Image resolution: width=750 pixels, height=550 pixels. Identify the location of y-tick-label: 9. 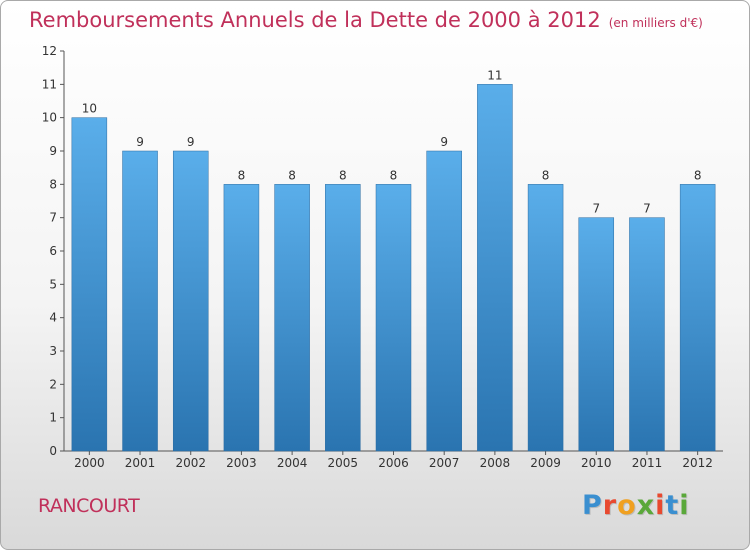
(53, 151).